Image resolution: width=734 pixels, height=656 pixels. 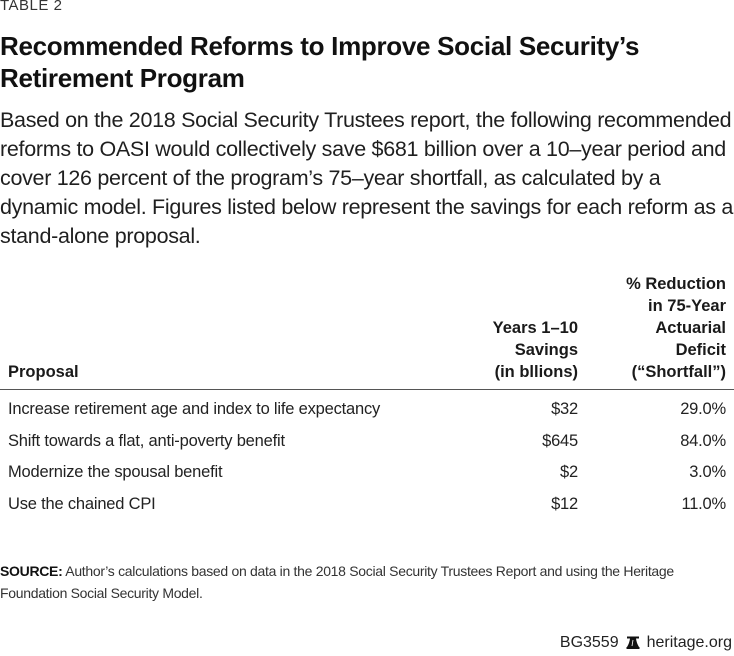 What do you see at coordinates (707, 472) in the screenshot?
I see `cell-deficit-reduction: 3.0%` at bounding box center [707, 472].